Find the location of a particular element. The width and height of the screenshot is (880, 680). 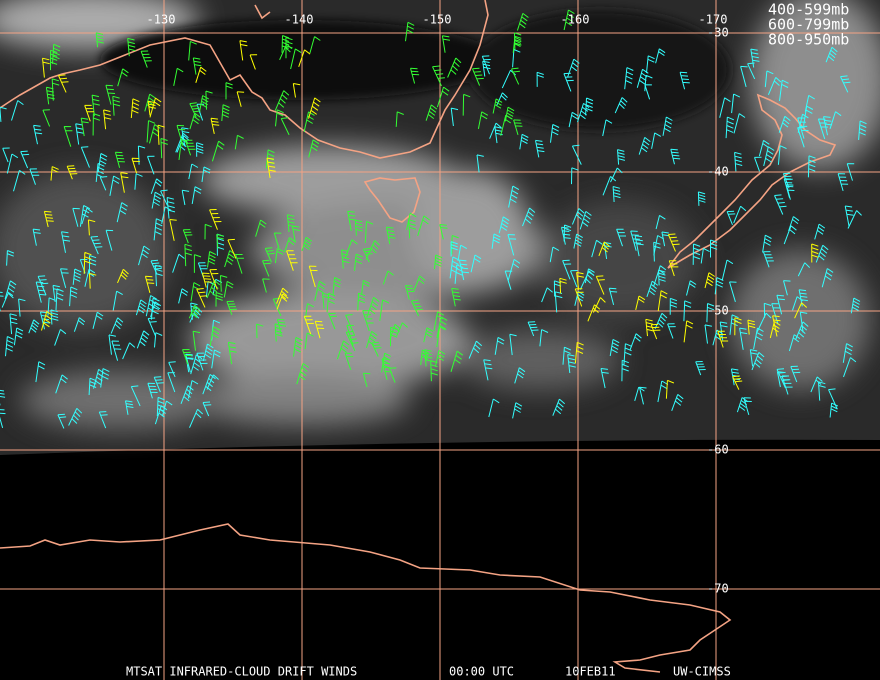

footer-text: 00:00 UTC is located at coordinates (481, 672).